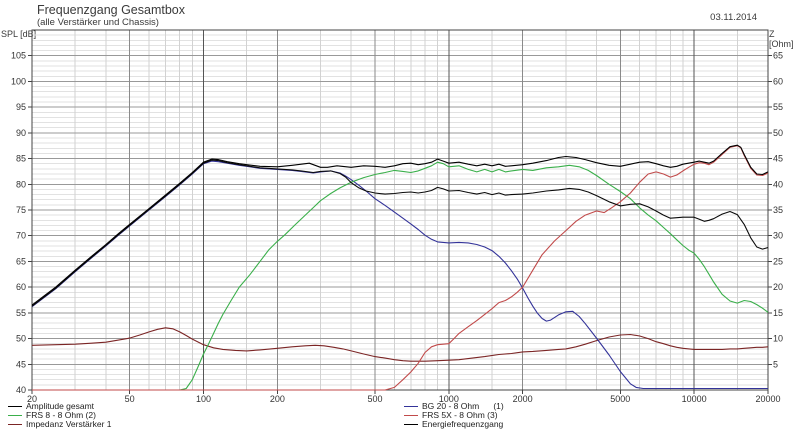 This screenshot has width=800, height=436. Describe the element at coordinates (463, 406) in the screenshot. I see `legend-item-label: BG 20 - 8 Ohm (1)` at that location.